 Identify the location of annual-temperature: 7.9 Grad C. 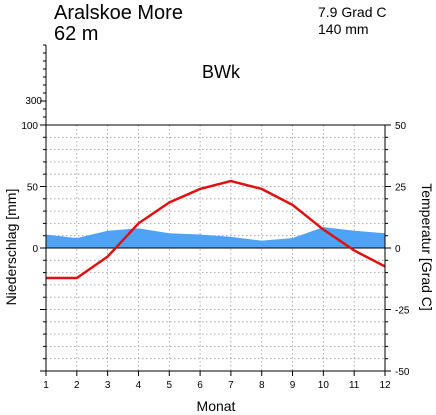
(352, 12).